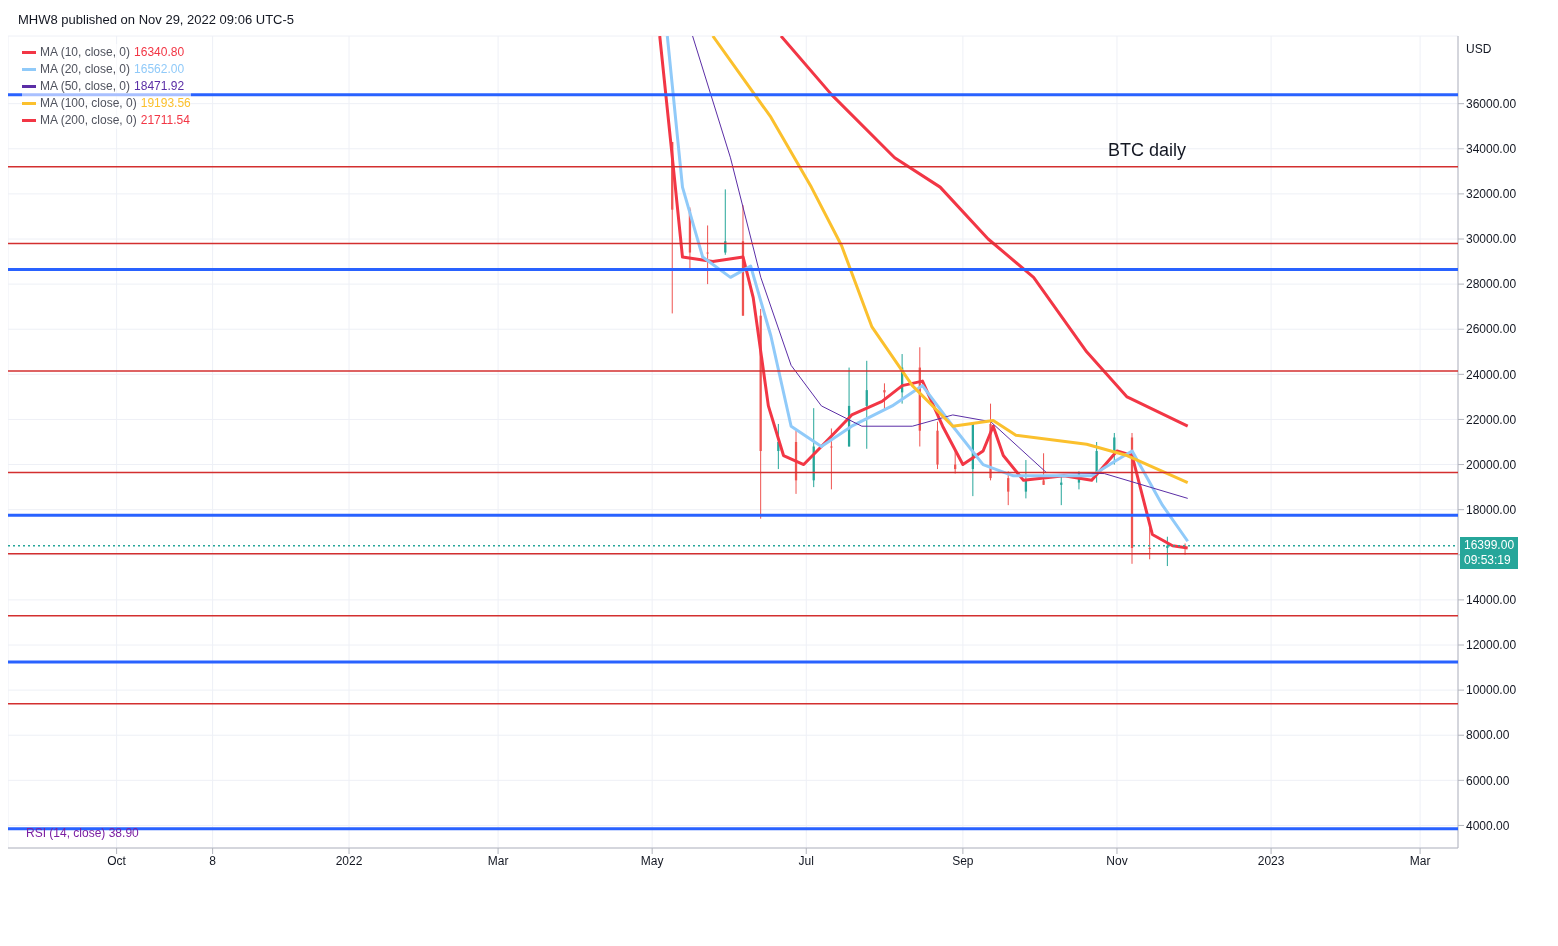 The image size is (1558, 946). I want to click on annotation: 18471.92, so click(159, 86).